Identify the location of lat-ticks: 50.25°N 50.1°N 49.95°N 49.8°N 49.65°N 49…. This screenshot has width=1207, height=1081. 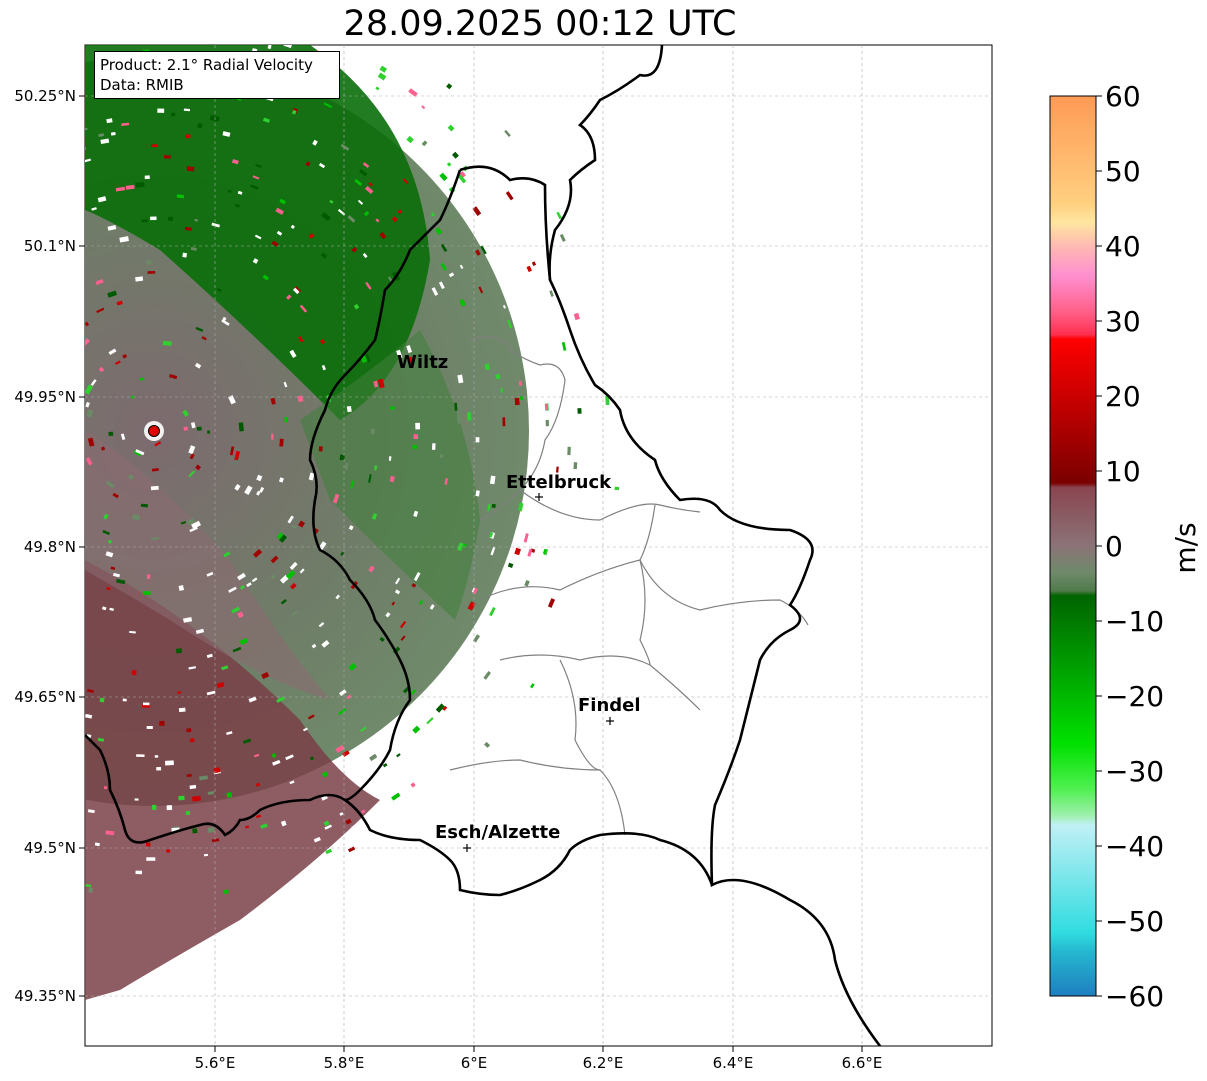
(49, 546).